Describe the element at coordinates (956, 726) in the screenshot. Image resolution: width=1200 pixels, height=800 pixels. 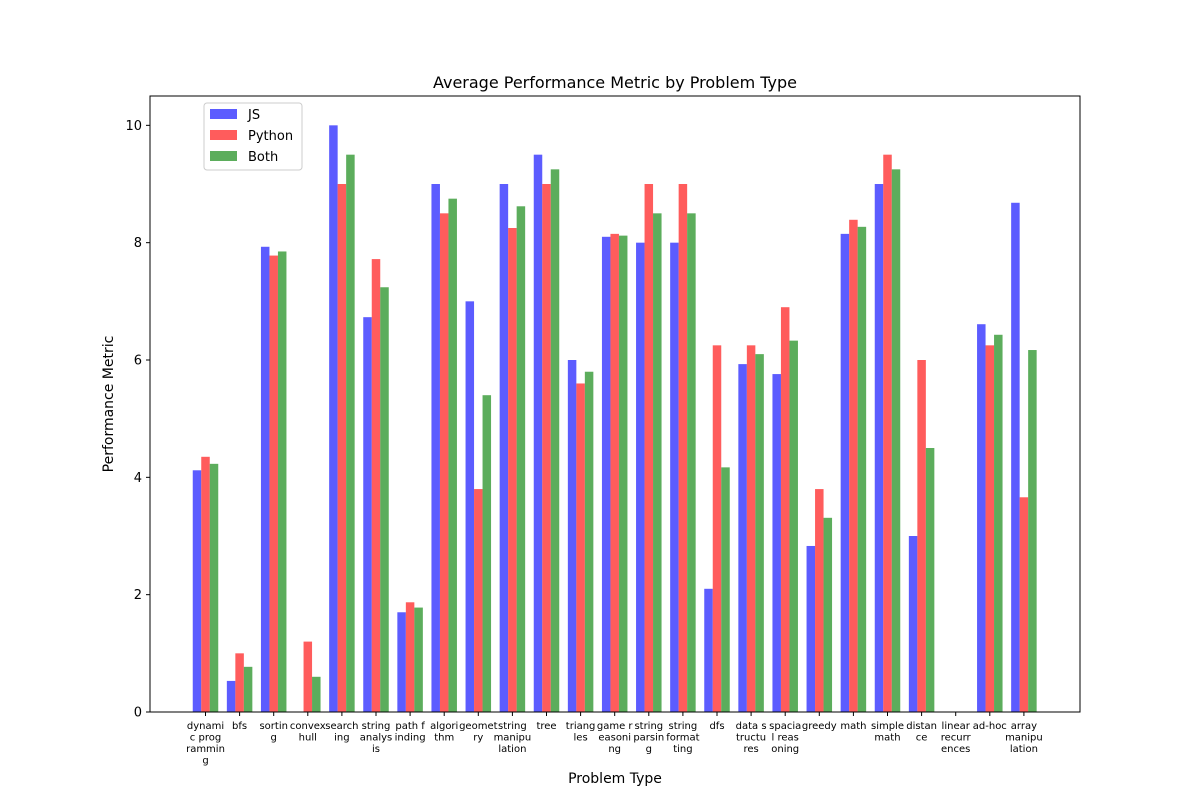
I see `x-tick-label-line: linear` at that location.